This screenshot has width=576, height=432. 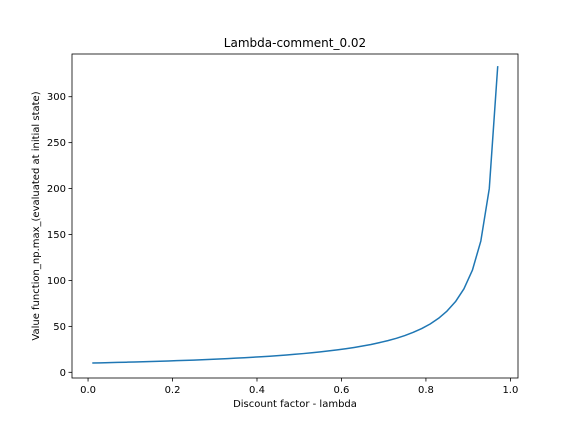 I want to click on x-tick-label: 1.0, so click(x=510, y=390).